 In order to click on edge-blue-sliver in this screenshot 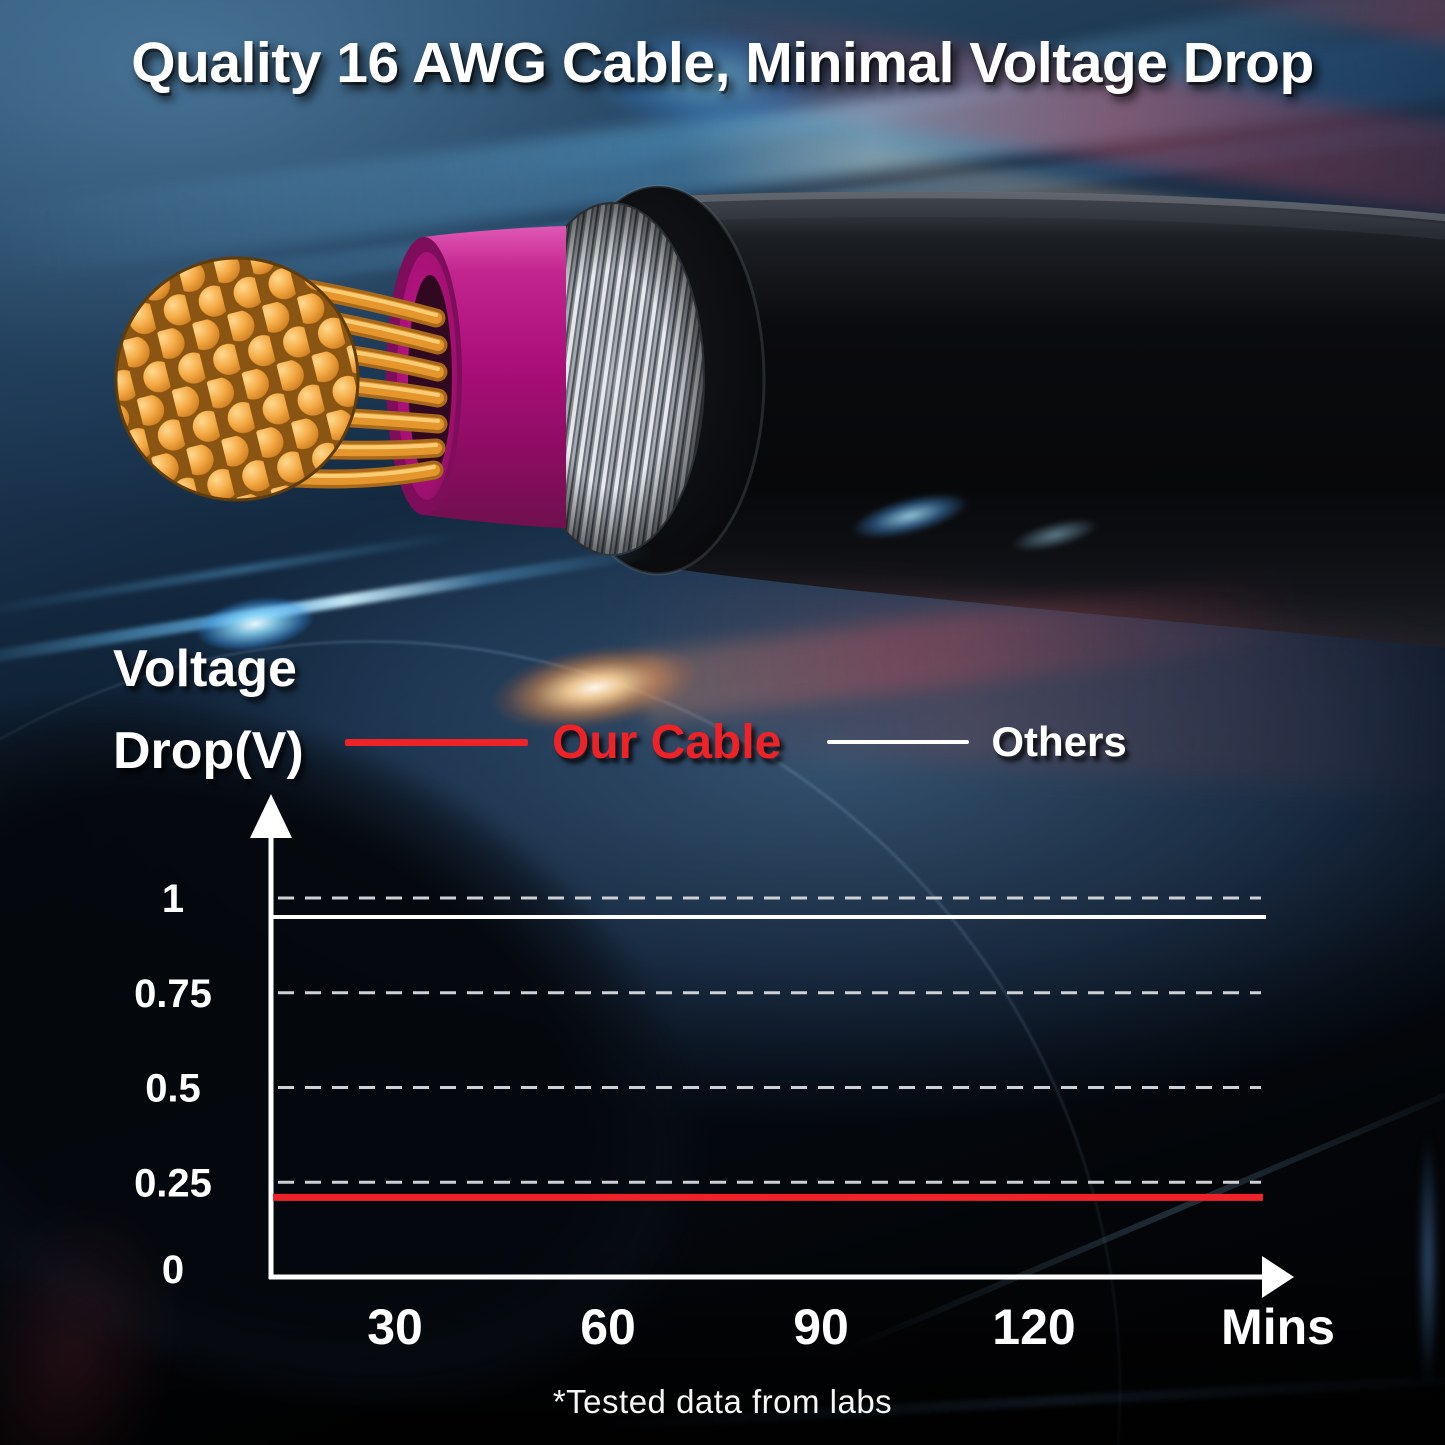, I will do `click(1428, 1260)`.